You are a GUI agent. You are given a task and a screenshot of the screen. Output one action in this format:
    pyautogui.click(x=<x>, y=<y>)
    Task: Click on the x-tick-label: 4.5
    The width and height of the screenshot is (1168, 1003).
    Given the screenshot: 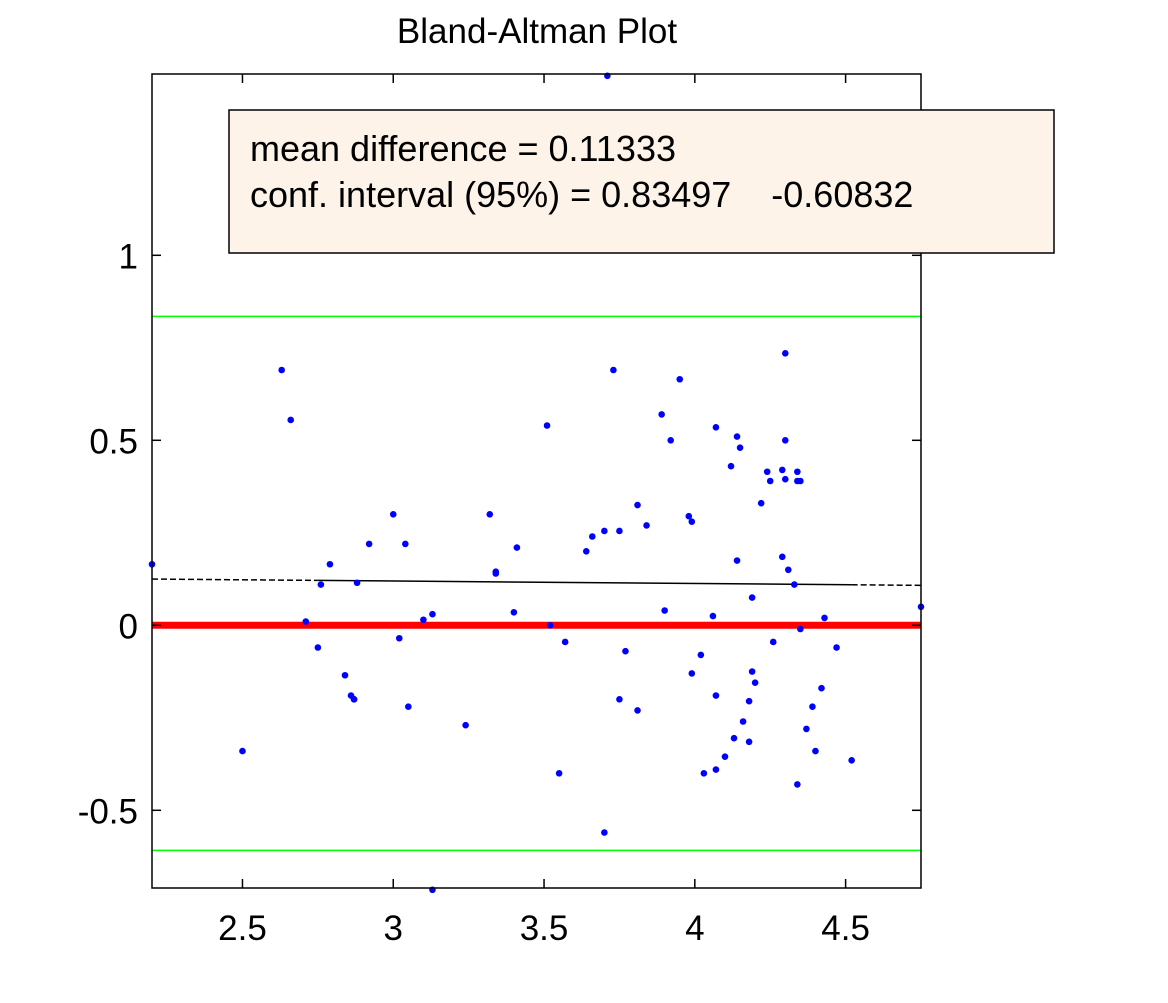 What is the action you would take?
    pyautogui.click(x=845, y=928)
    